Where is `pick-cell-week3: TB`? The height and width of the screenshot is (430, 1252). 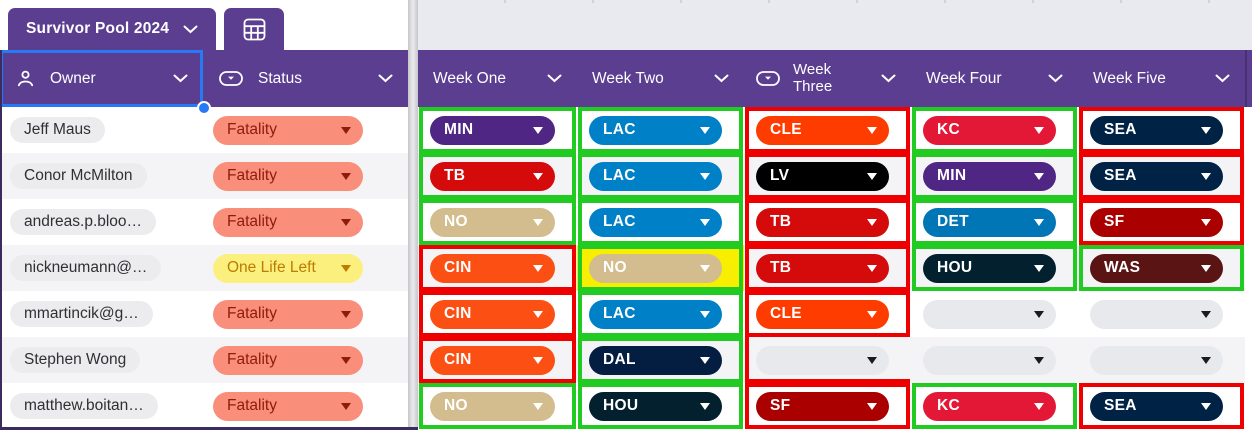
pick-cell-week3: TB is located at coordinates (827, 222).